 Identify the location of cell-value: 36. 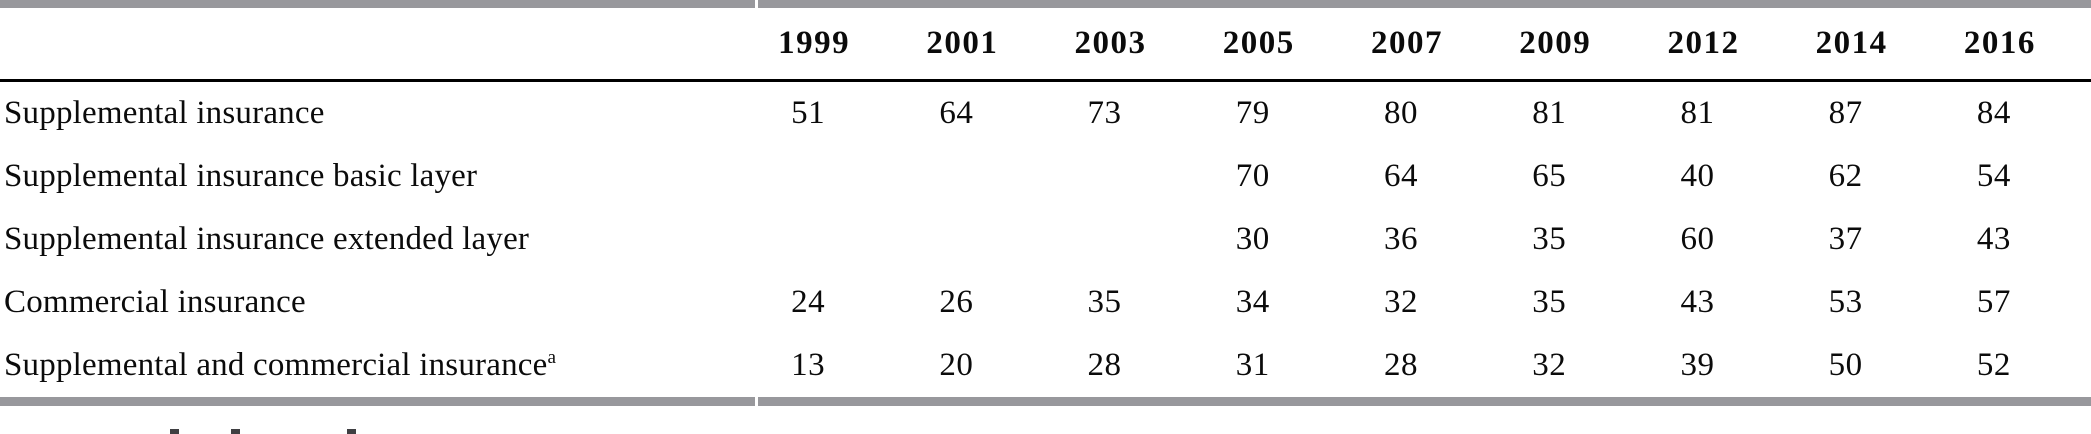
(1400, 239).